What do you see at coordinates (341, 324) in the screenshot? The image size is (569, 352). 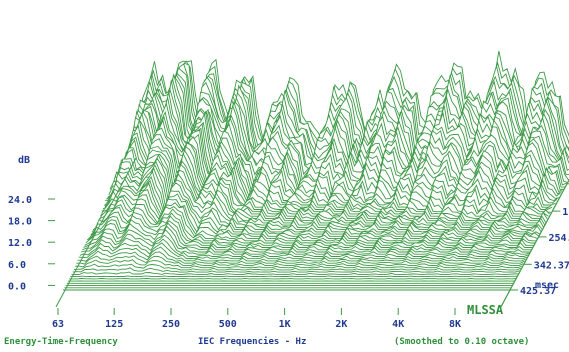 I see `x-tick-label: 2K` at bounding box center [341, 324].